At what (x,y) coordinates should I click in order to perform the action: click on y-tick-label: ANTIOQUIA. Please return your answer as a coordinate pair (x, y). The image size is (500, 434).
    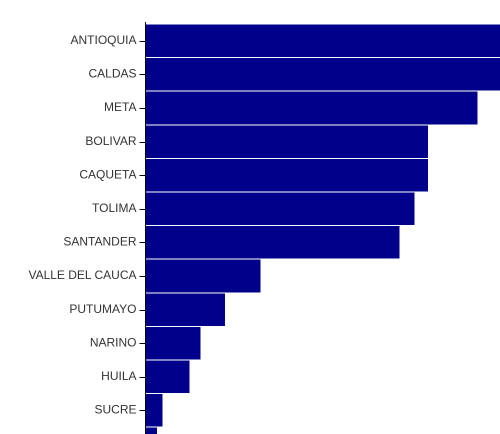
    Looking at the image, I should click on (103, 40).